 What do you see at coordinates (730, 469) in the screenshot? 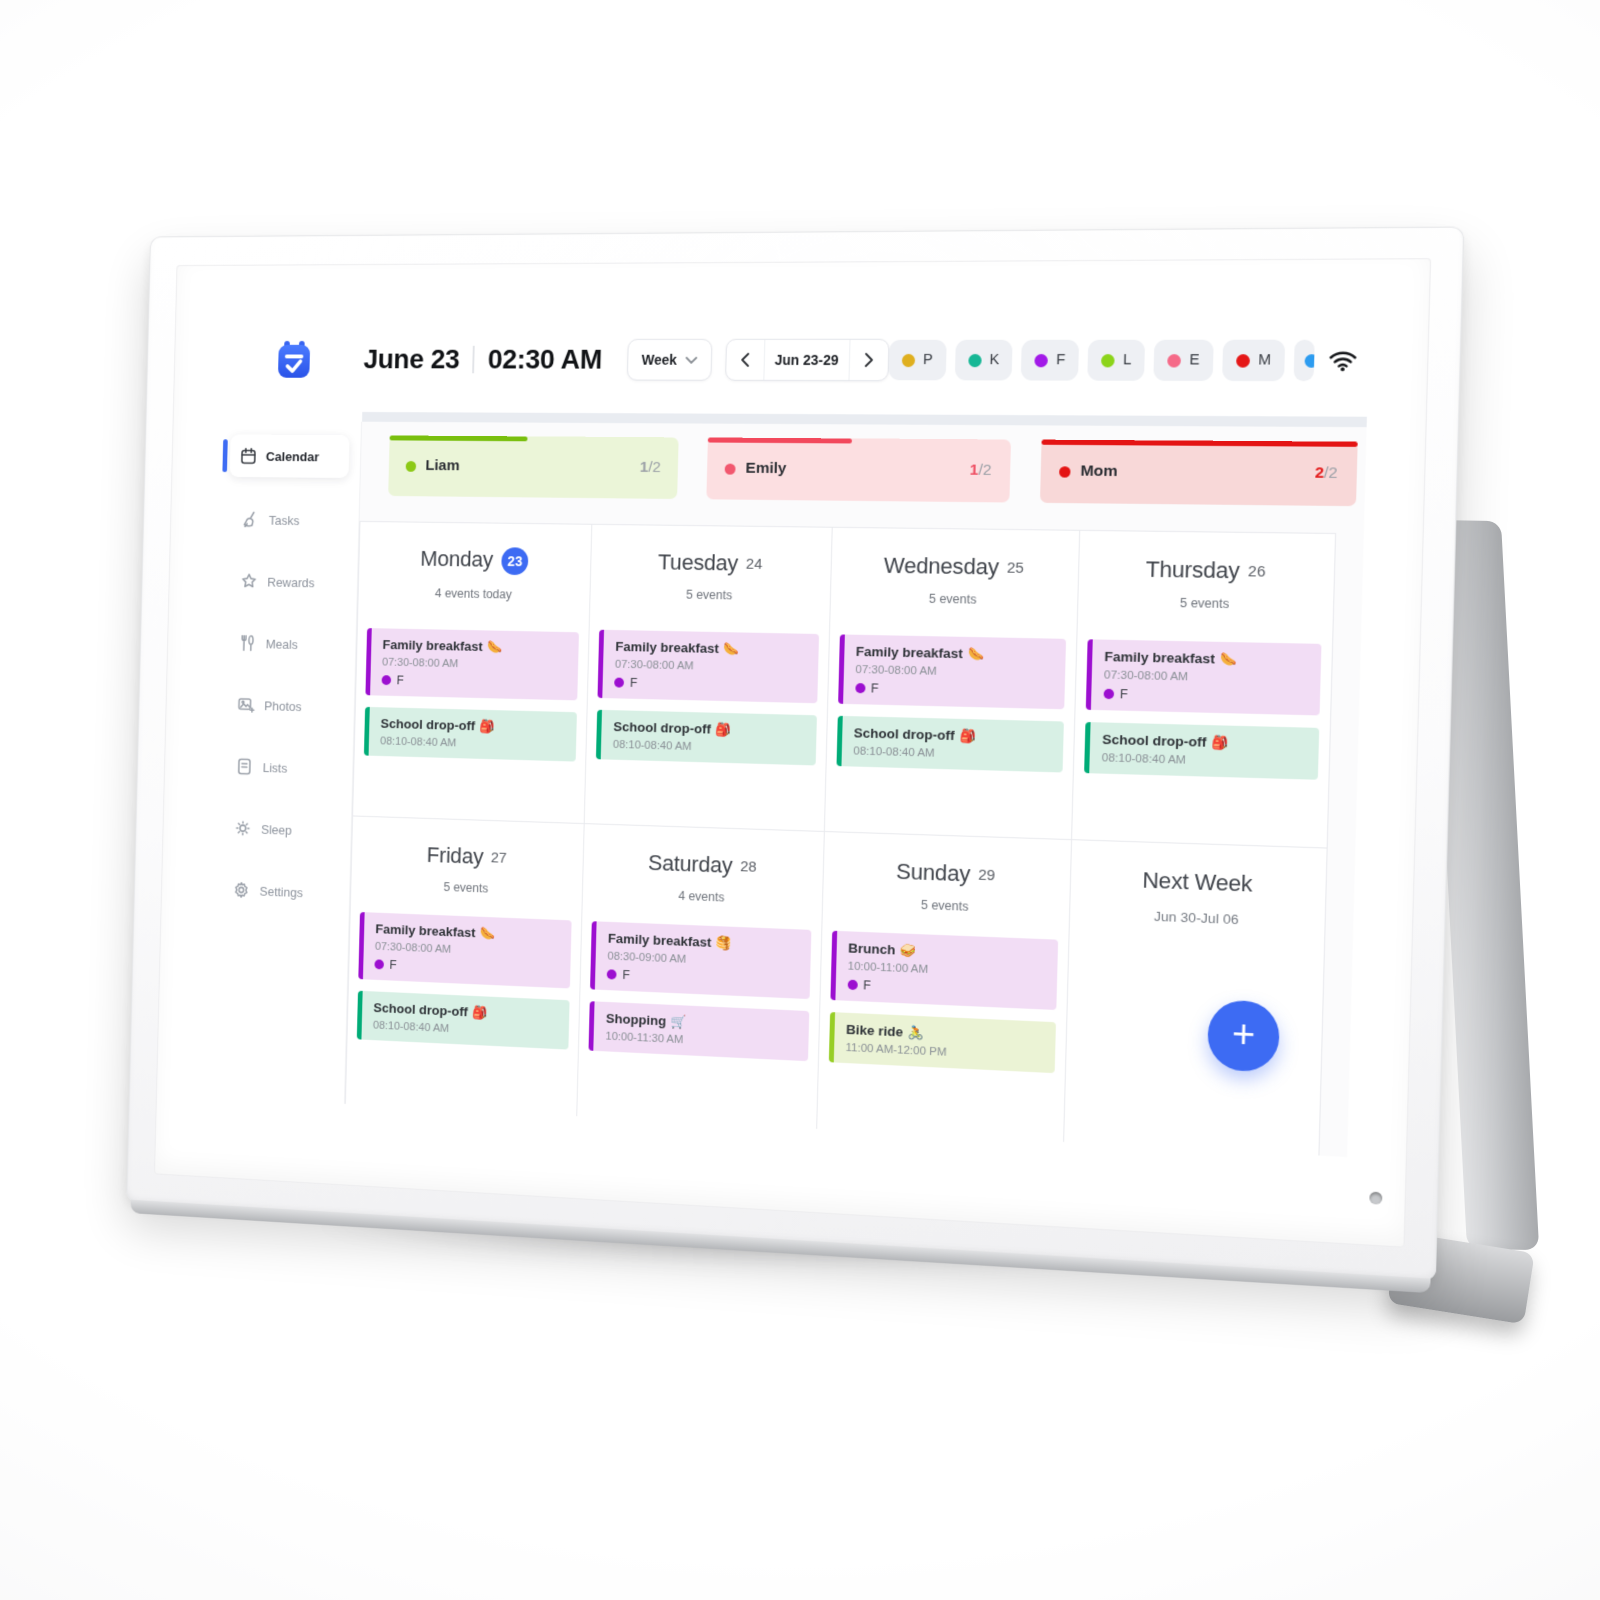
I see `member-dot` at bounding box center [730, 469].